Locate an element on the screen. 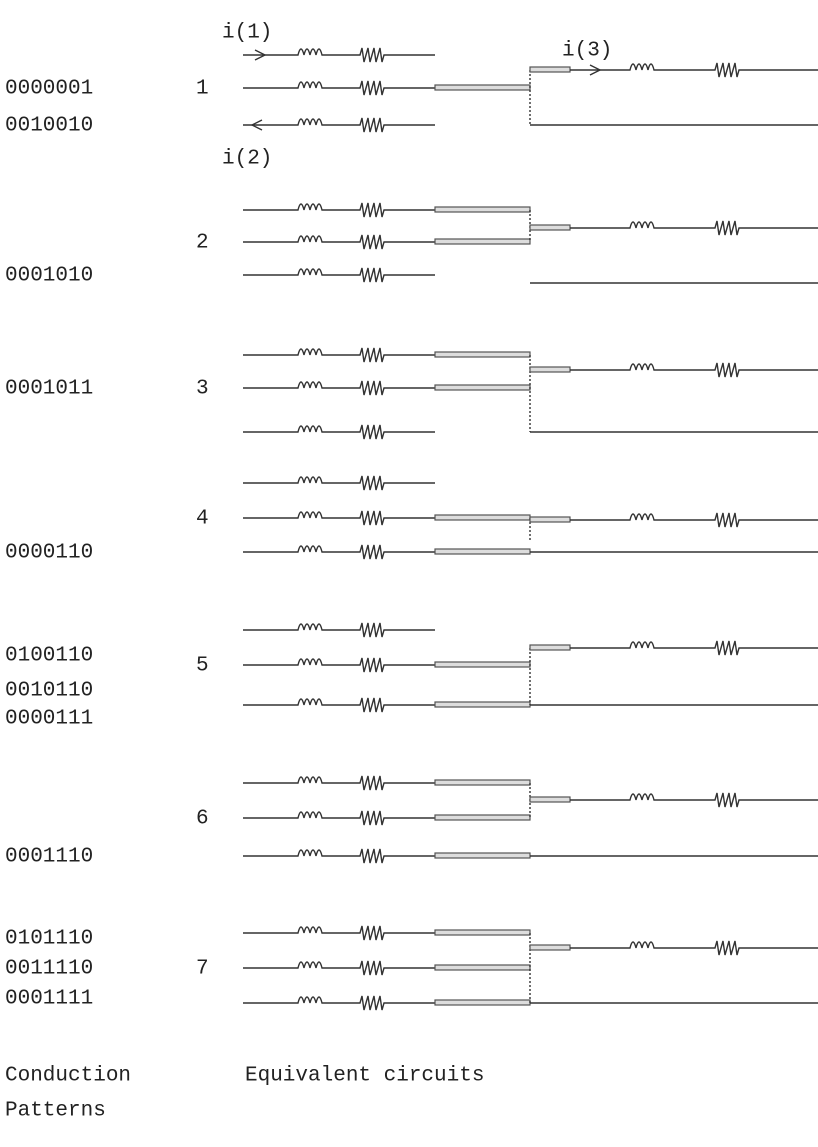 The width and height of the screenshot is (818, 1147). pattern-code: 0001111 is located at coordinates (49, 999).